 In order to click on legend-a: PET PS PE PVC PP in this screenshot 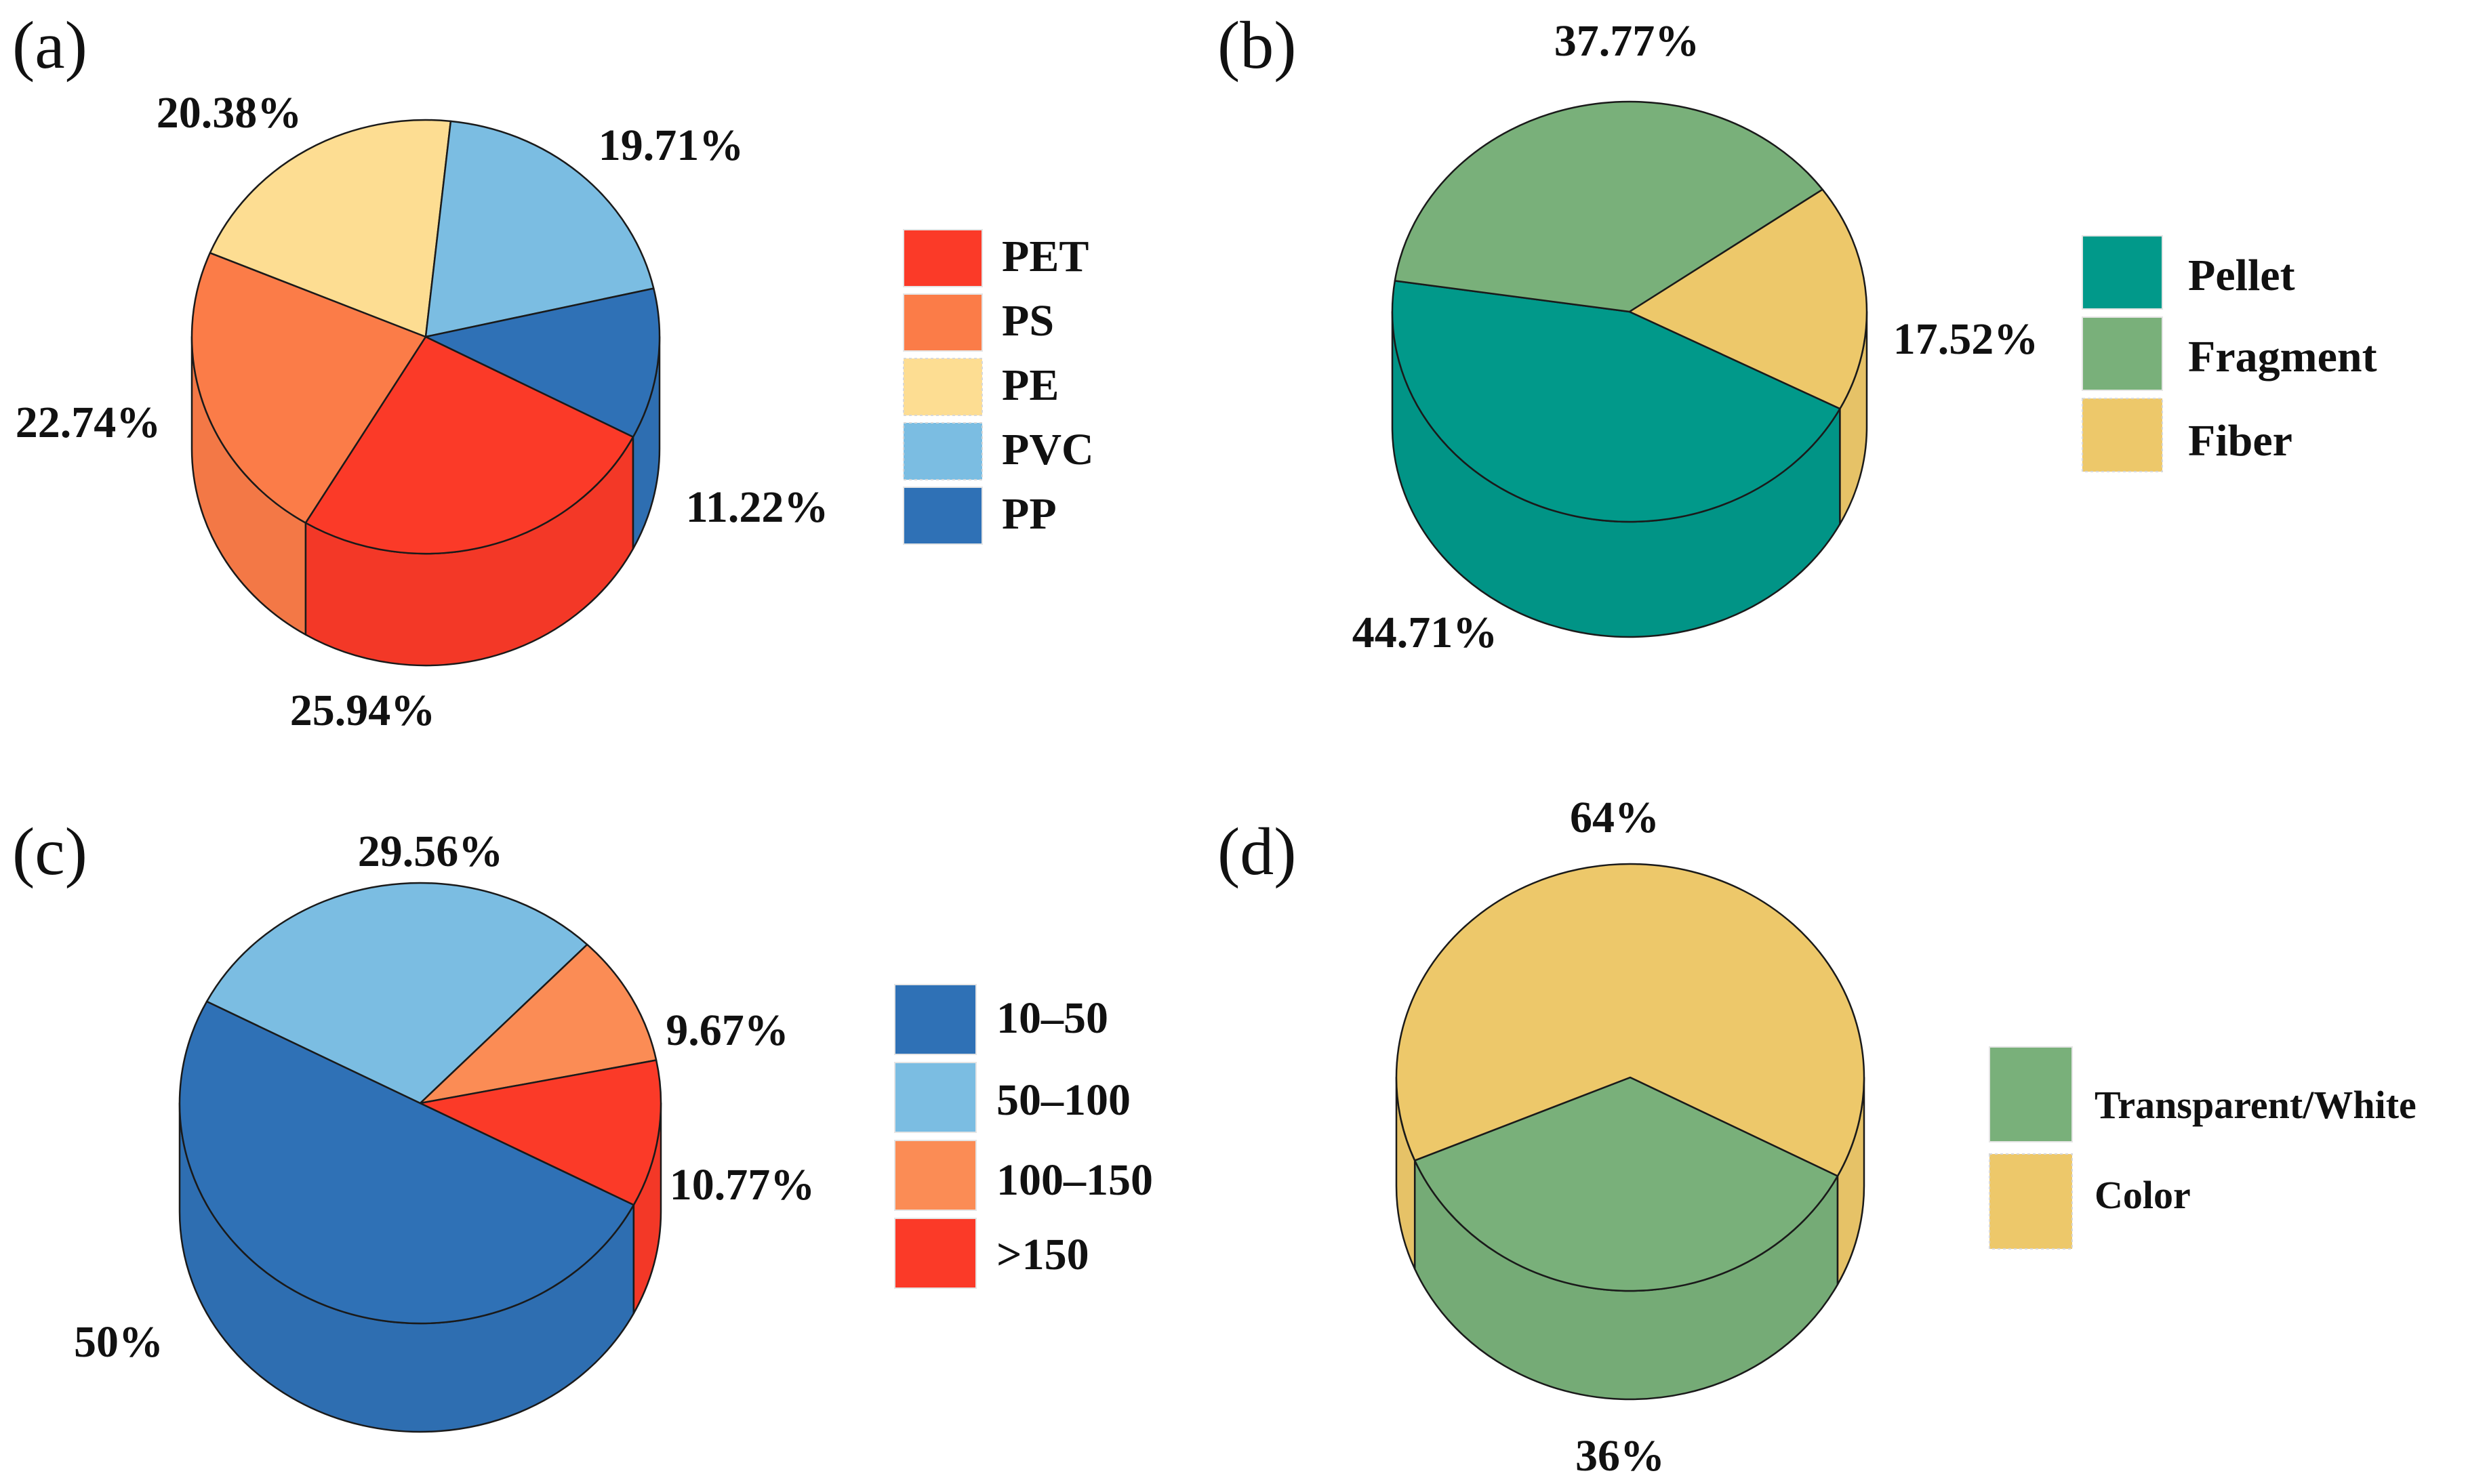, I will do `click(998, 387)`.